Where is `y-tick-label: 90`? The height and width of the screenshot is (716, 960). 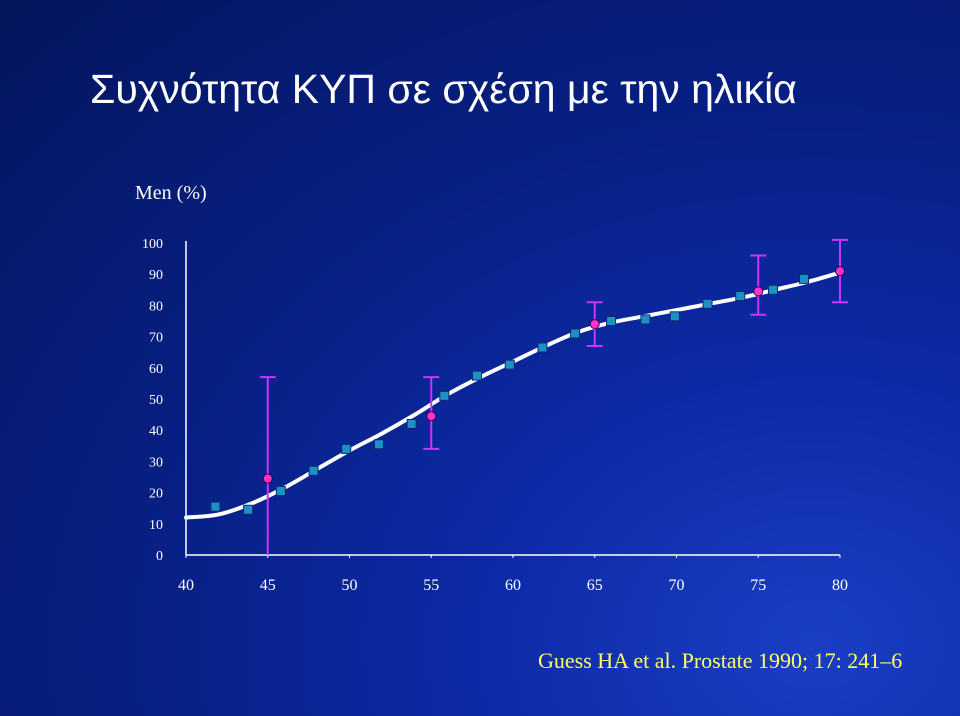
y-tick-label: 90 is located at coordinates (156, 275).